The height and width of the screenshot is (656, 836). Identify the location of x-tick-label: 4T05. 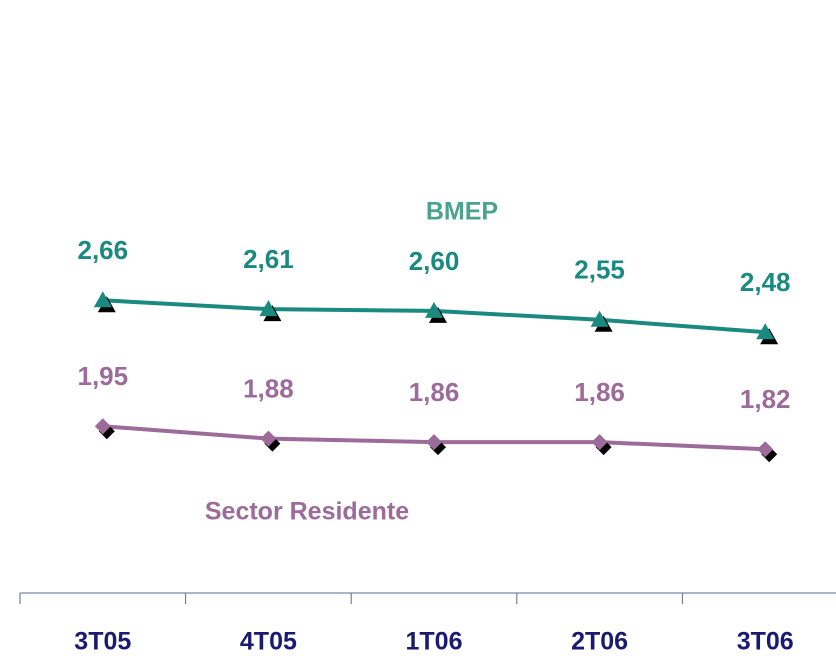
(268, 642).